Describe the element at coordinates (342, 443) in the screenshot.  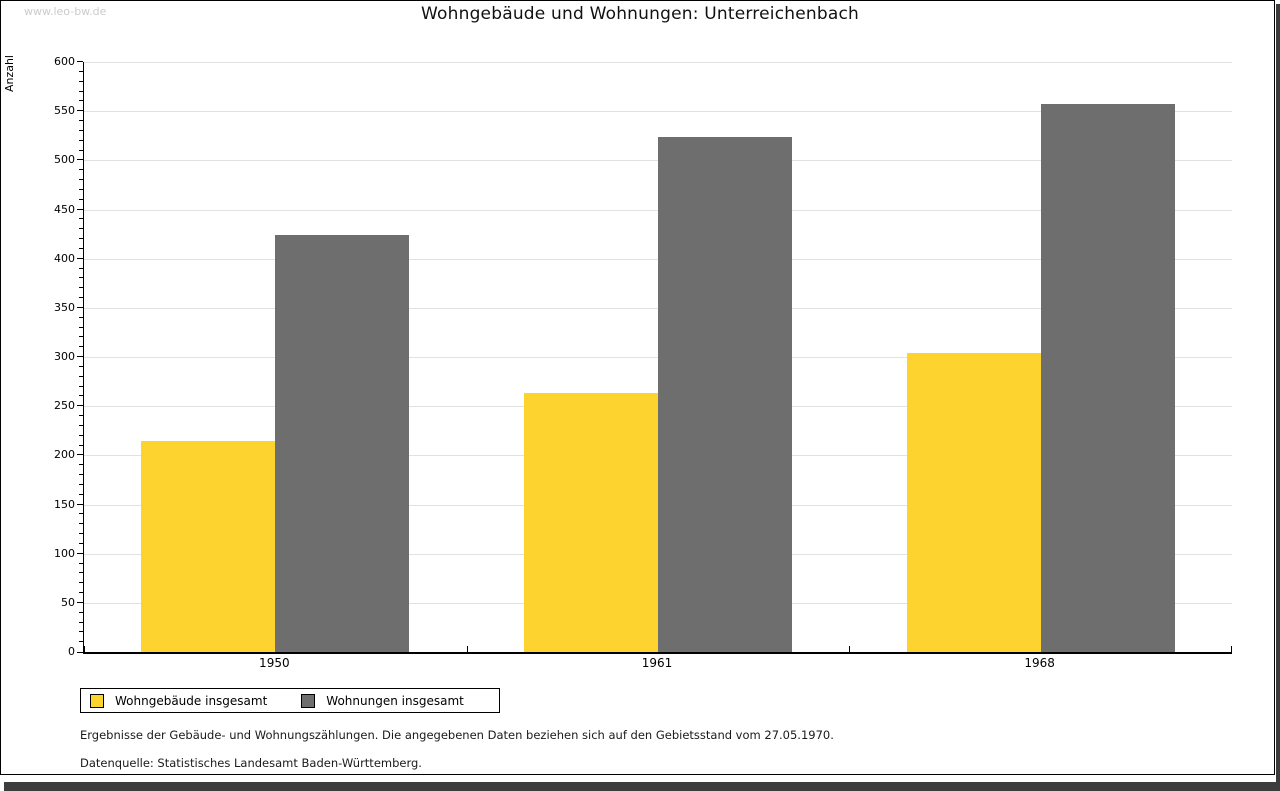
I see `bar-wohnungen-1950` at that location.